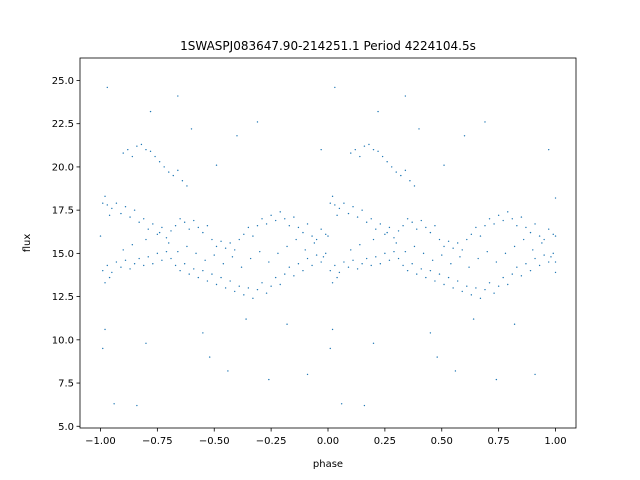 Image resolution: width=640 pixels, height=480 pixels. I want to click on x-axis: −1.00 −0.75 −0.50 −0.25 0.00 0.25 0.50 0.75 1.00, so click(326, 437).